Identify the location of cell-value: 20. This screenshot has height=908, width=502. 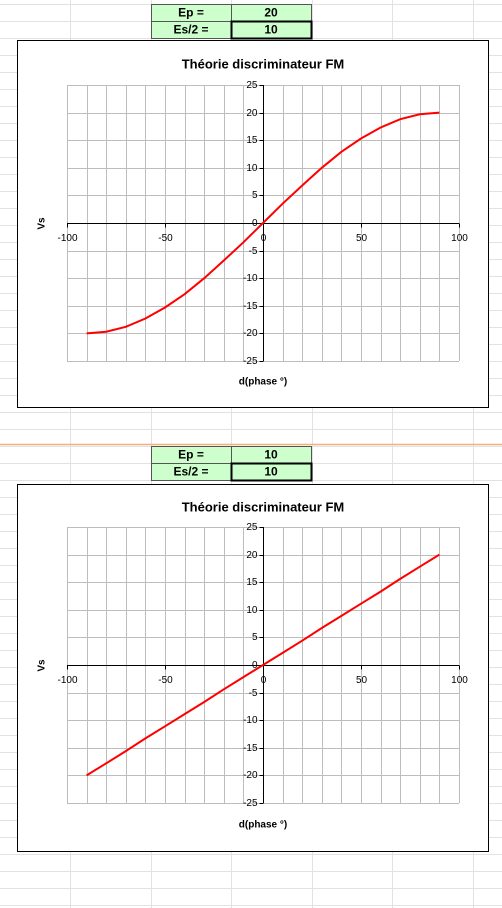
(271, 13).